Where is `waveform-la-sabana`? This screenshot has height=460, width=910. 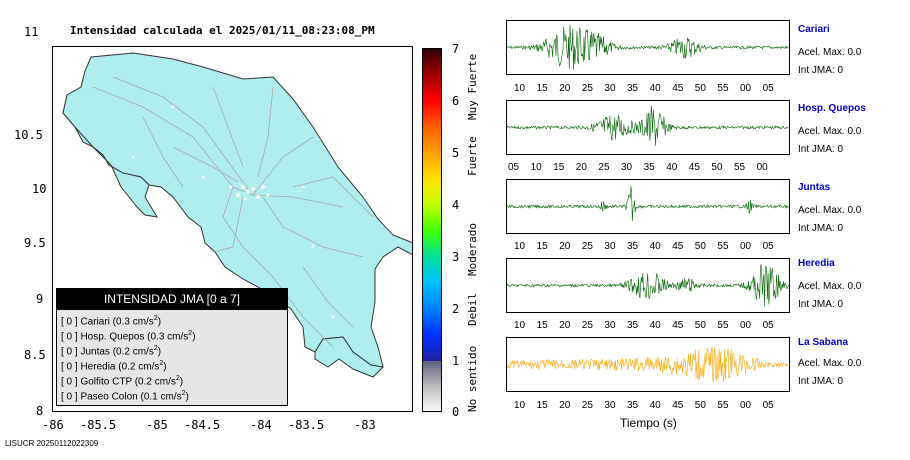
waveform-la-sabana is located at coordinates (648, 364).